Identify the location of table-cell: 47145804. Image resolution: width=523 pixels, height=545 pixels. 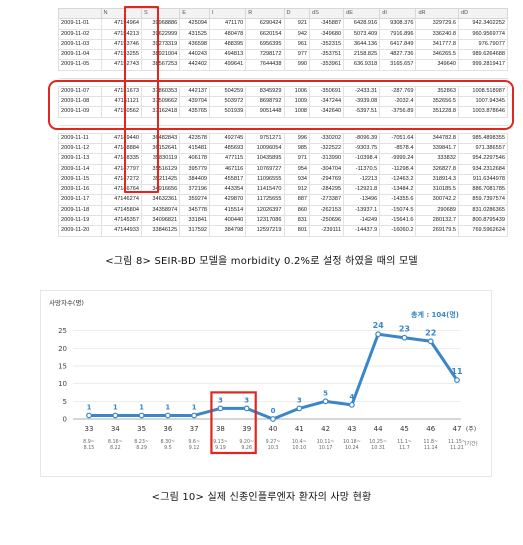
(121, 210).